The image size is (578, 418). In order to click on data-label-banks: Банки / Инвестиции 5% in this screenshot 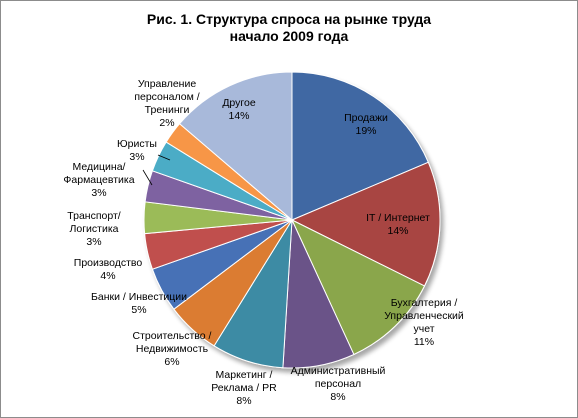, I will do `click(139, 303)`.